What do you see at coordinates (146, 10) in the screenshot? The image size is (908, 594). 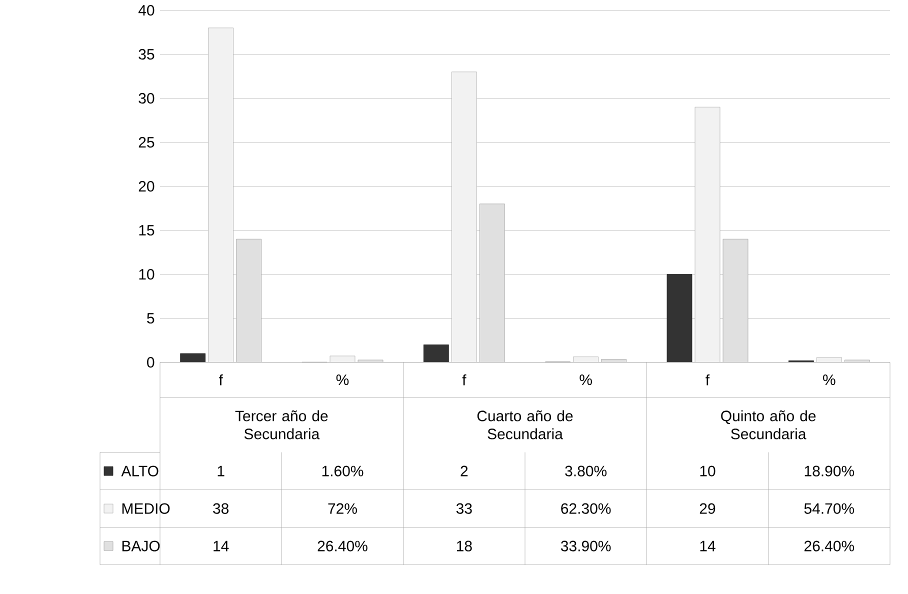 I see `y-tick-label: 40` at bounding box center [146, 10].